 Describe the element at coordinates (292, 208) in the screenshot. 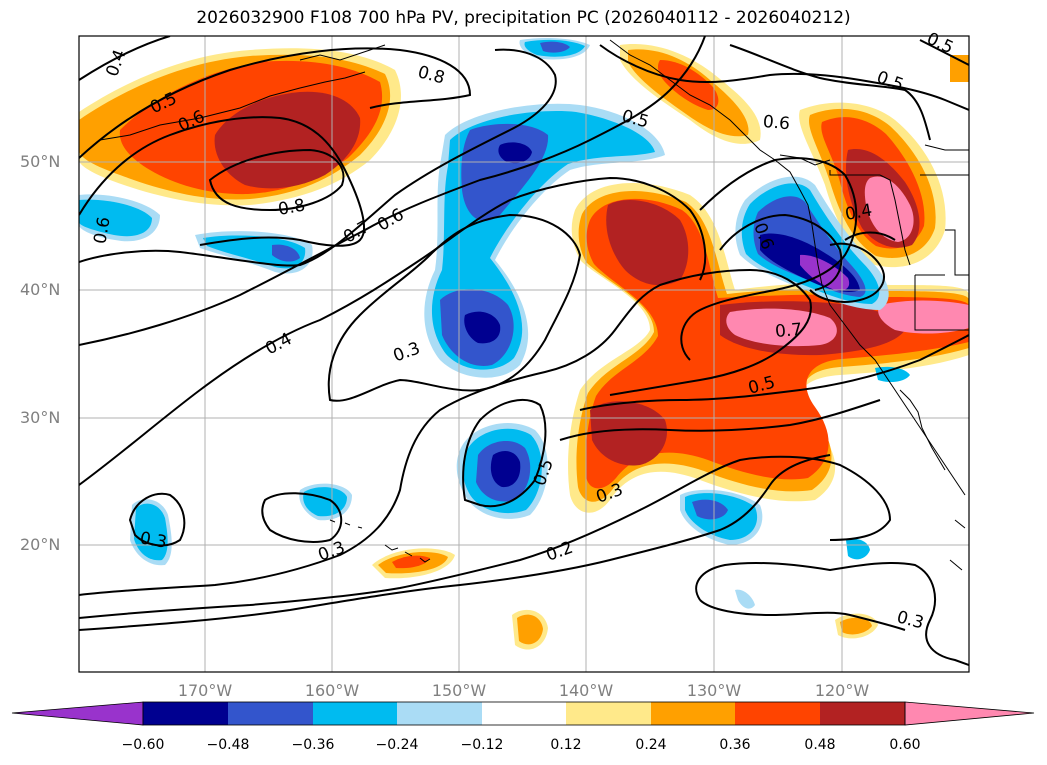

I see `contour-label: 0.8` at that location.